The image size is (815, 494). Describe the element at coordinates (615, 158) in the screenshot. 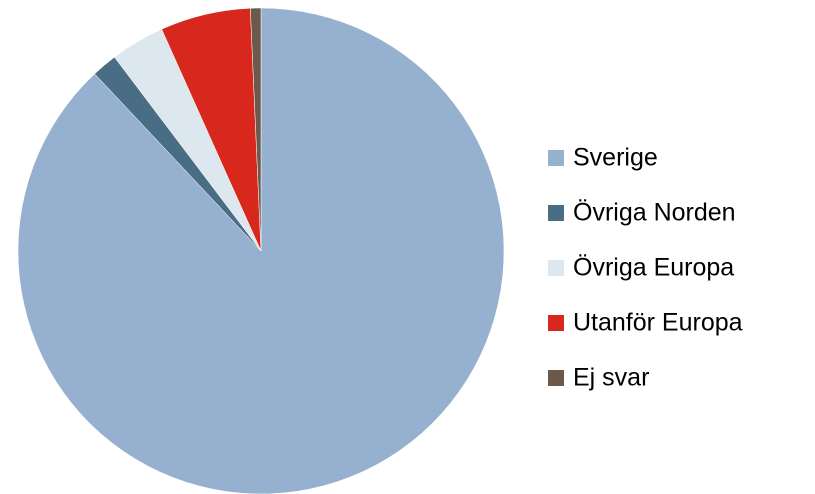

I see `legend-label: Sverige` at that location.